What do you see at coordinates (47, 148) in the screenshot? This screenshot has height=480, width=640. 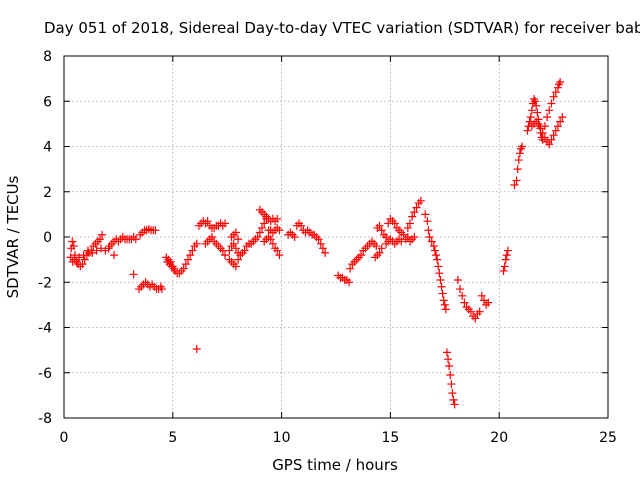 I see `y-tick-label: 4` at bounding box center [47, 148].